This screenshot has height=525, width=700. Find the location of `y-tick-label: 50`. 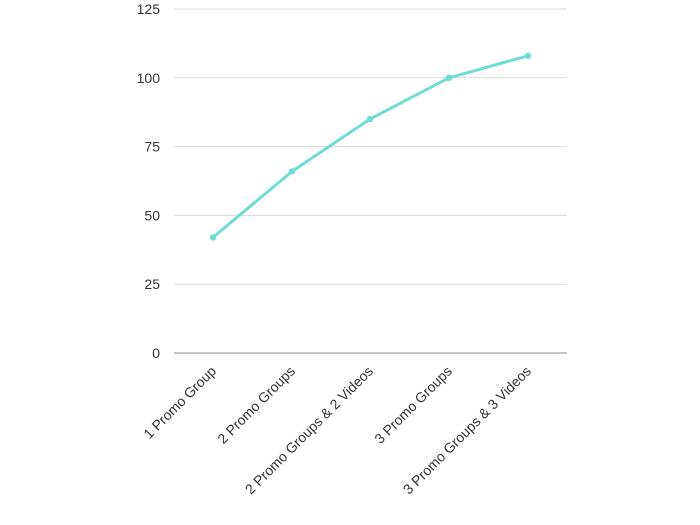

y-tick-label: 50 is located at coordinates (152, 215).